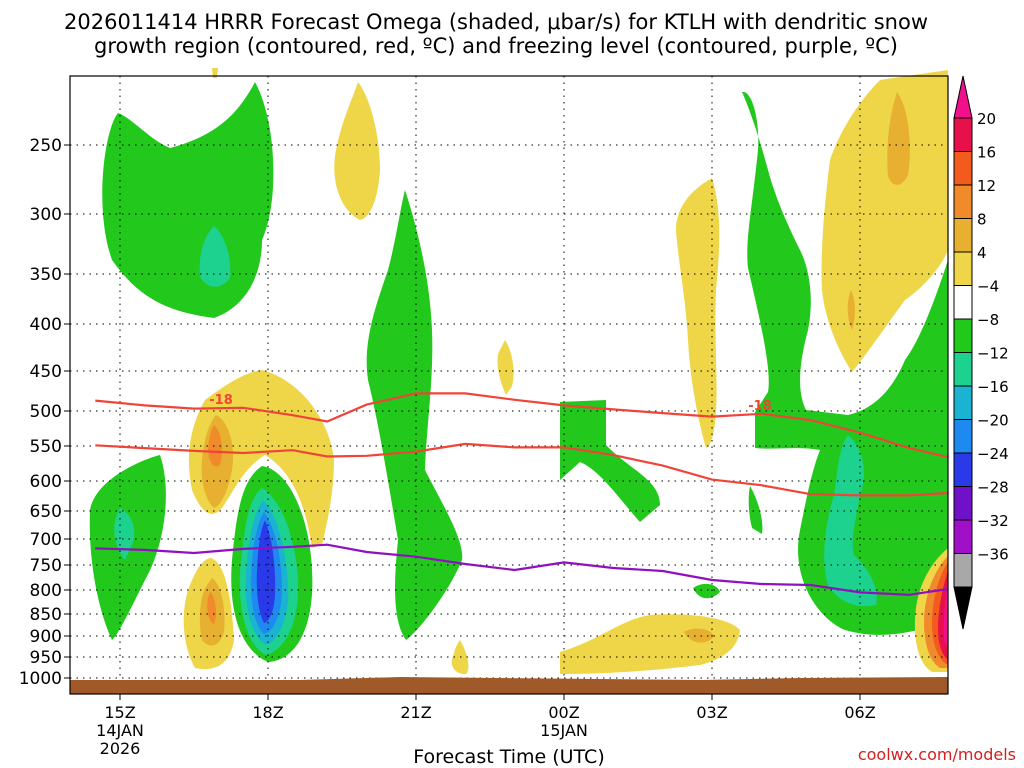 This screenshot has width=1024, height=768. I want to click on y-tick-label: 750, so click(46, 566).